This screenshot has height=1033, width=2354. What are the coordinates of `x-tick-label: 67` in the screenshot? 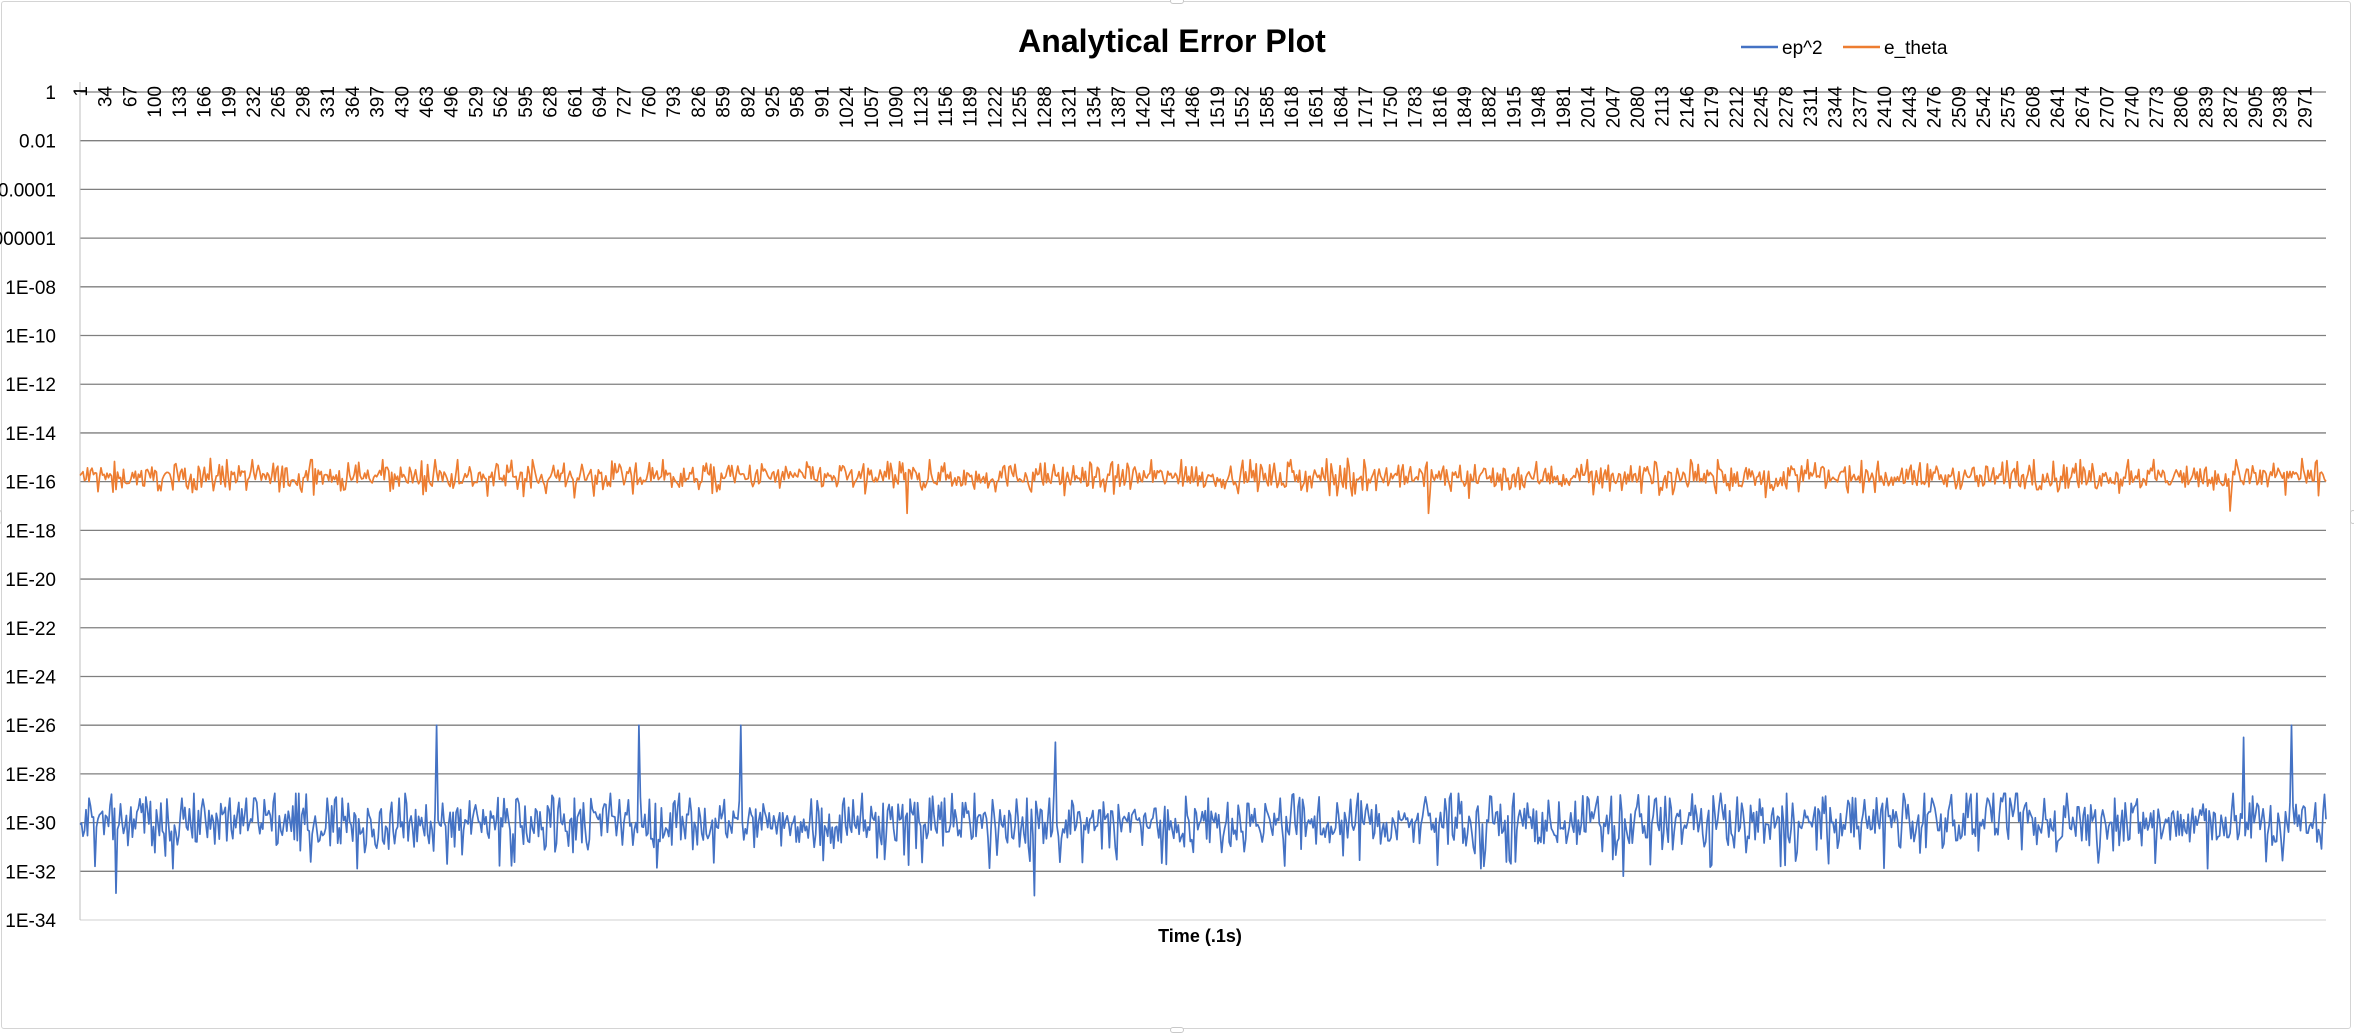 It's located at (130, 96).